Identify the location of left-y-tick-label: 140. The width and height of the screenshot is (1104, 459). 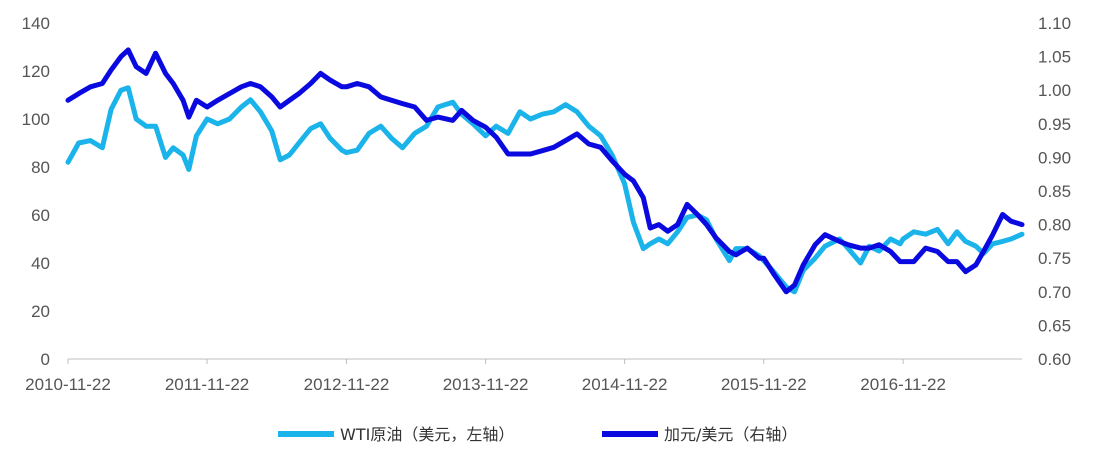
(36, 23).